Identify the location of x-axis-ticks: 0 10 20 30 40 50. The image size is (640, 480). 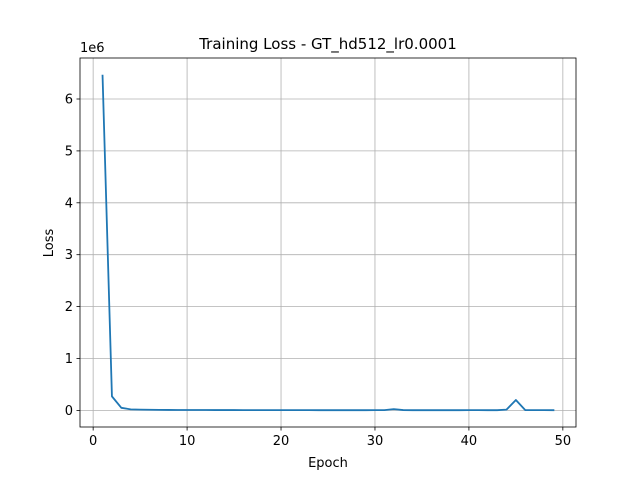
(330, 438).